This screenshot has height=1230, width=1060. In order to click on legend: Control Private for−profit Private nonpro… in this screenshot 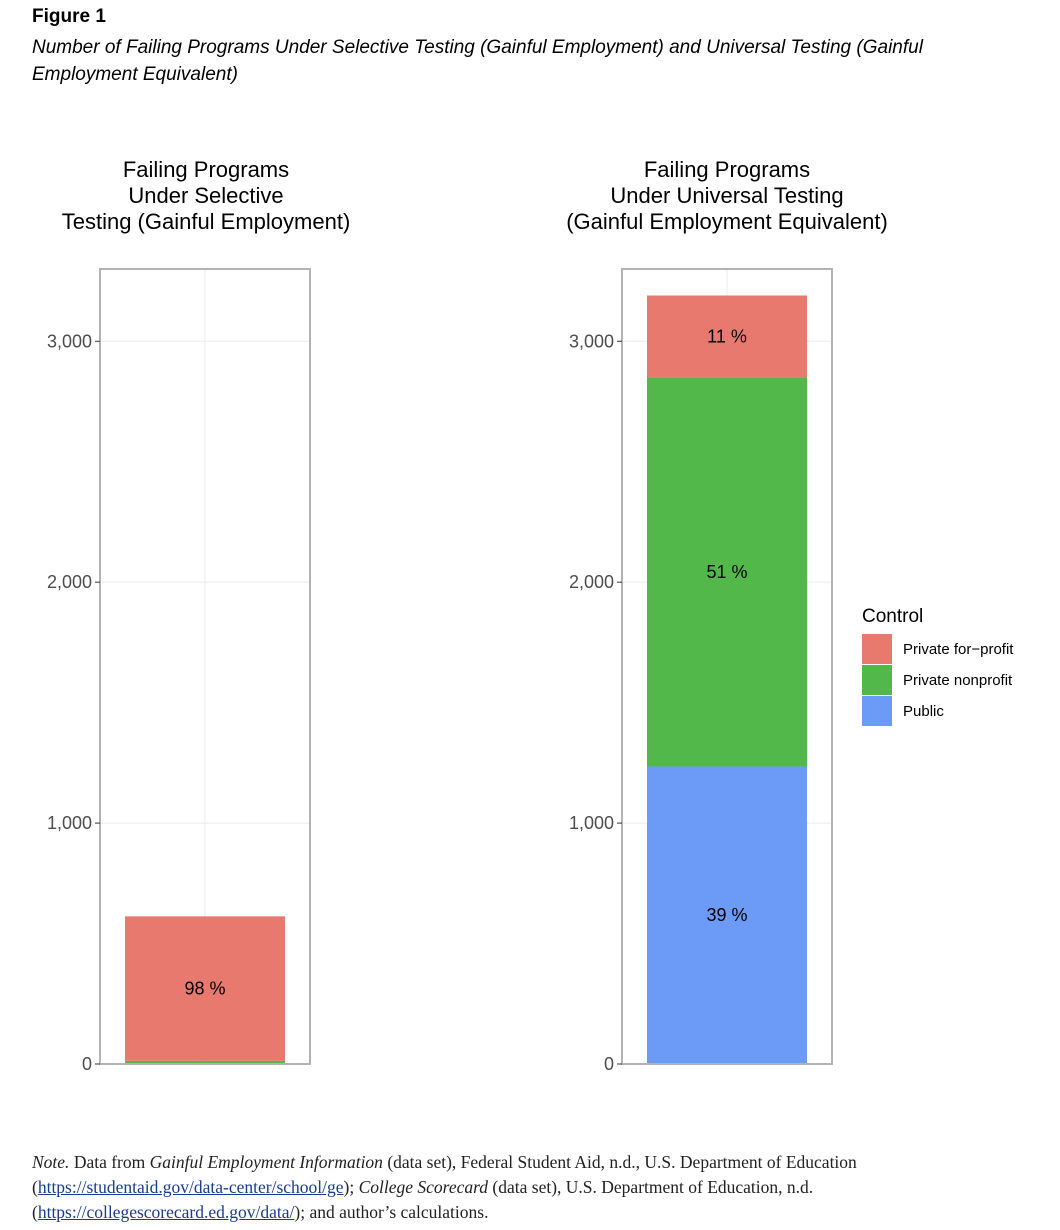, I will do `click(938, 666)`.